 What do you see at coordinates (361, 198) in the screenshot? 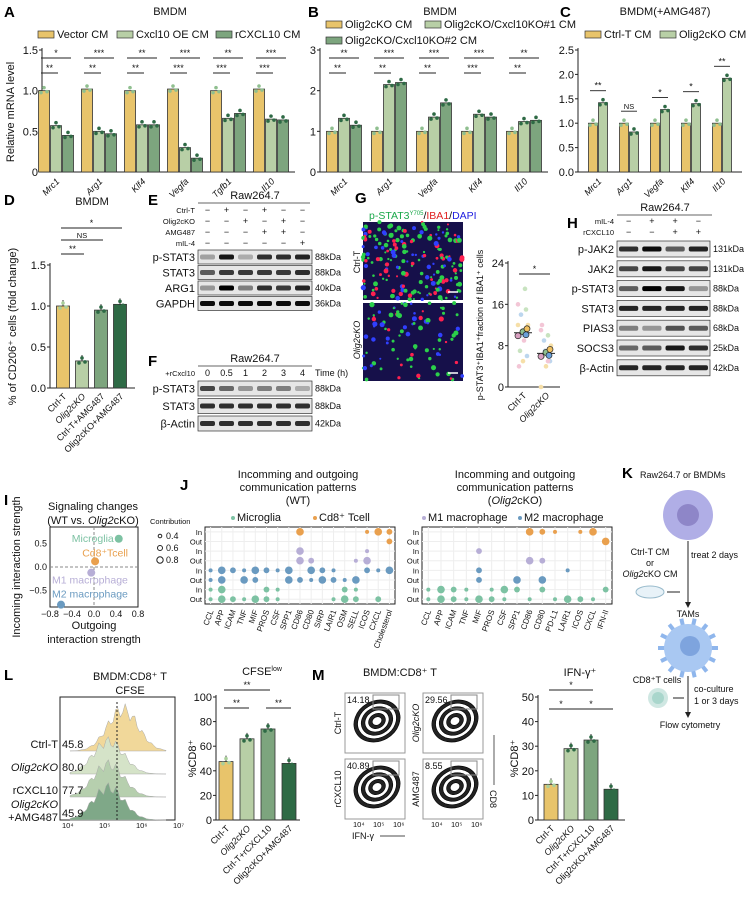
I see `panel-label-g: G` at bounding box center [361, 198].